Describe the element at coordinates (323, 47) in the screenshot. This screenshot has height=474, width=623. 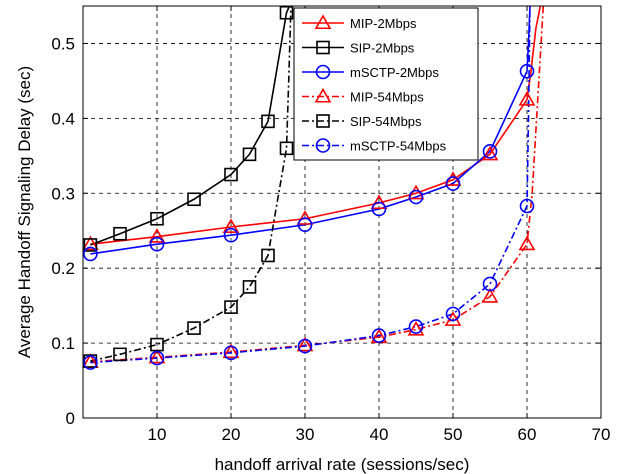
I see `legend-marker-sip-2mbps` at that location.